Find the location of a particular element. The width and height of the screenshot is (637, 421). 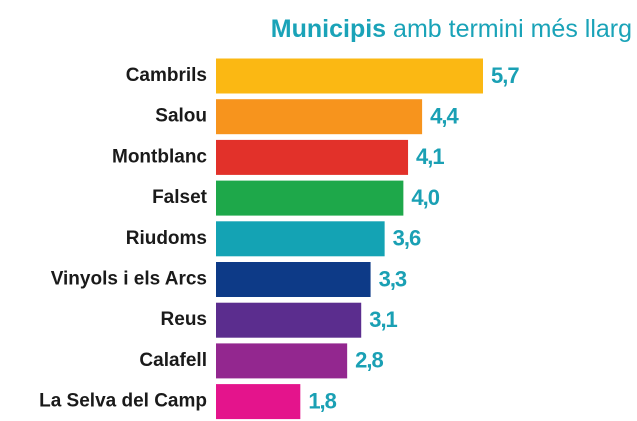

value-label: 1,8 is located at coordinates (322, 400).